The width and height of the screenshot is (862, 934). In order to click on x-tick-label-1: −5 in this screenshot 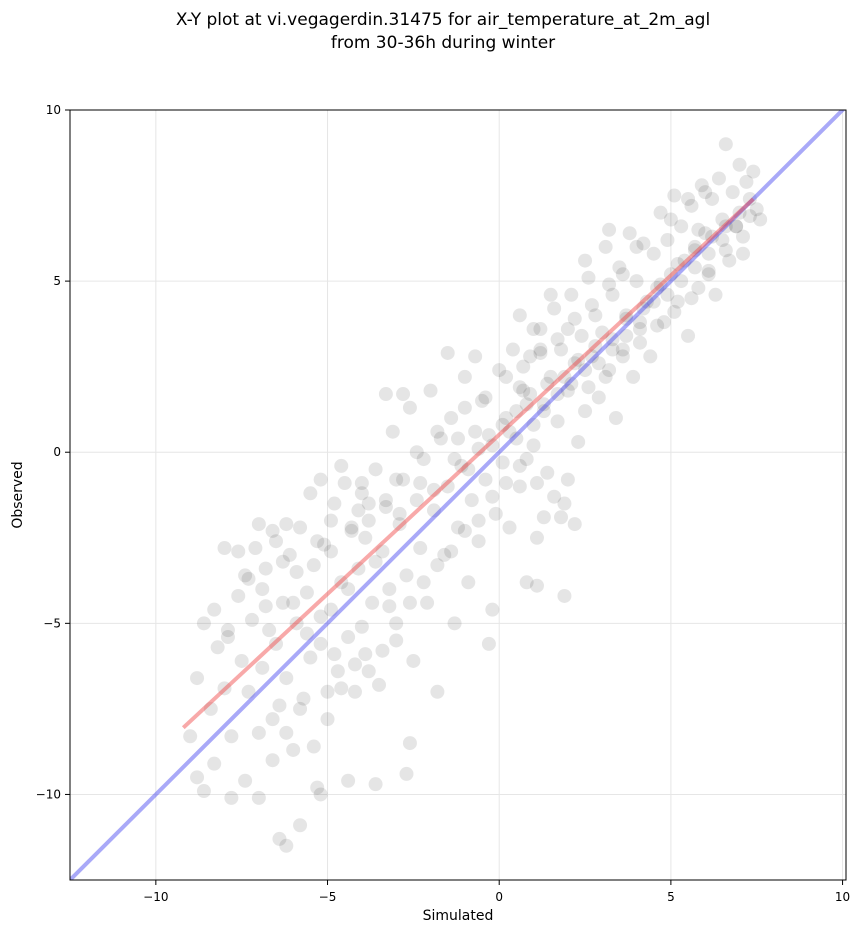, I will do `click(328, 897)`.